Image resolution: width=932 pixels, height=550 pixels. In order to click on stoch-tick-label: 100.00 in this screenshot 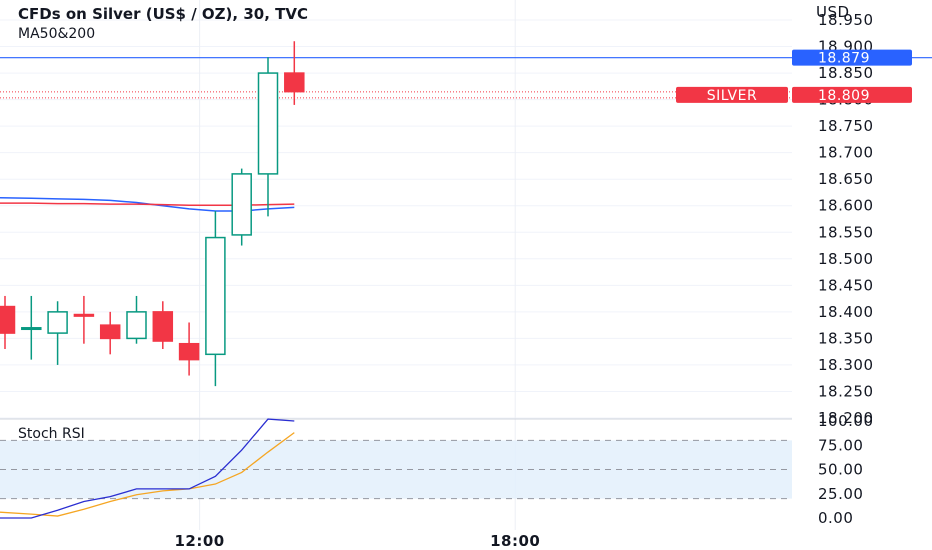, I will do `click(846, 421)`.